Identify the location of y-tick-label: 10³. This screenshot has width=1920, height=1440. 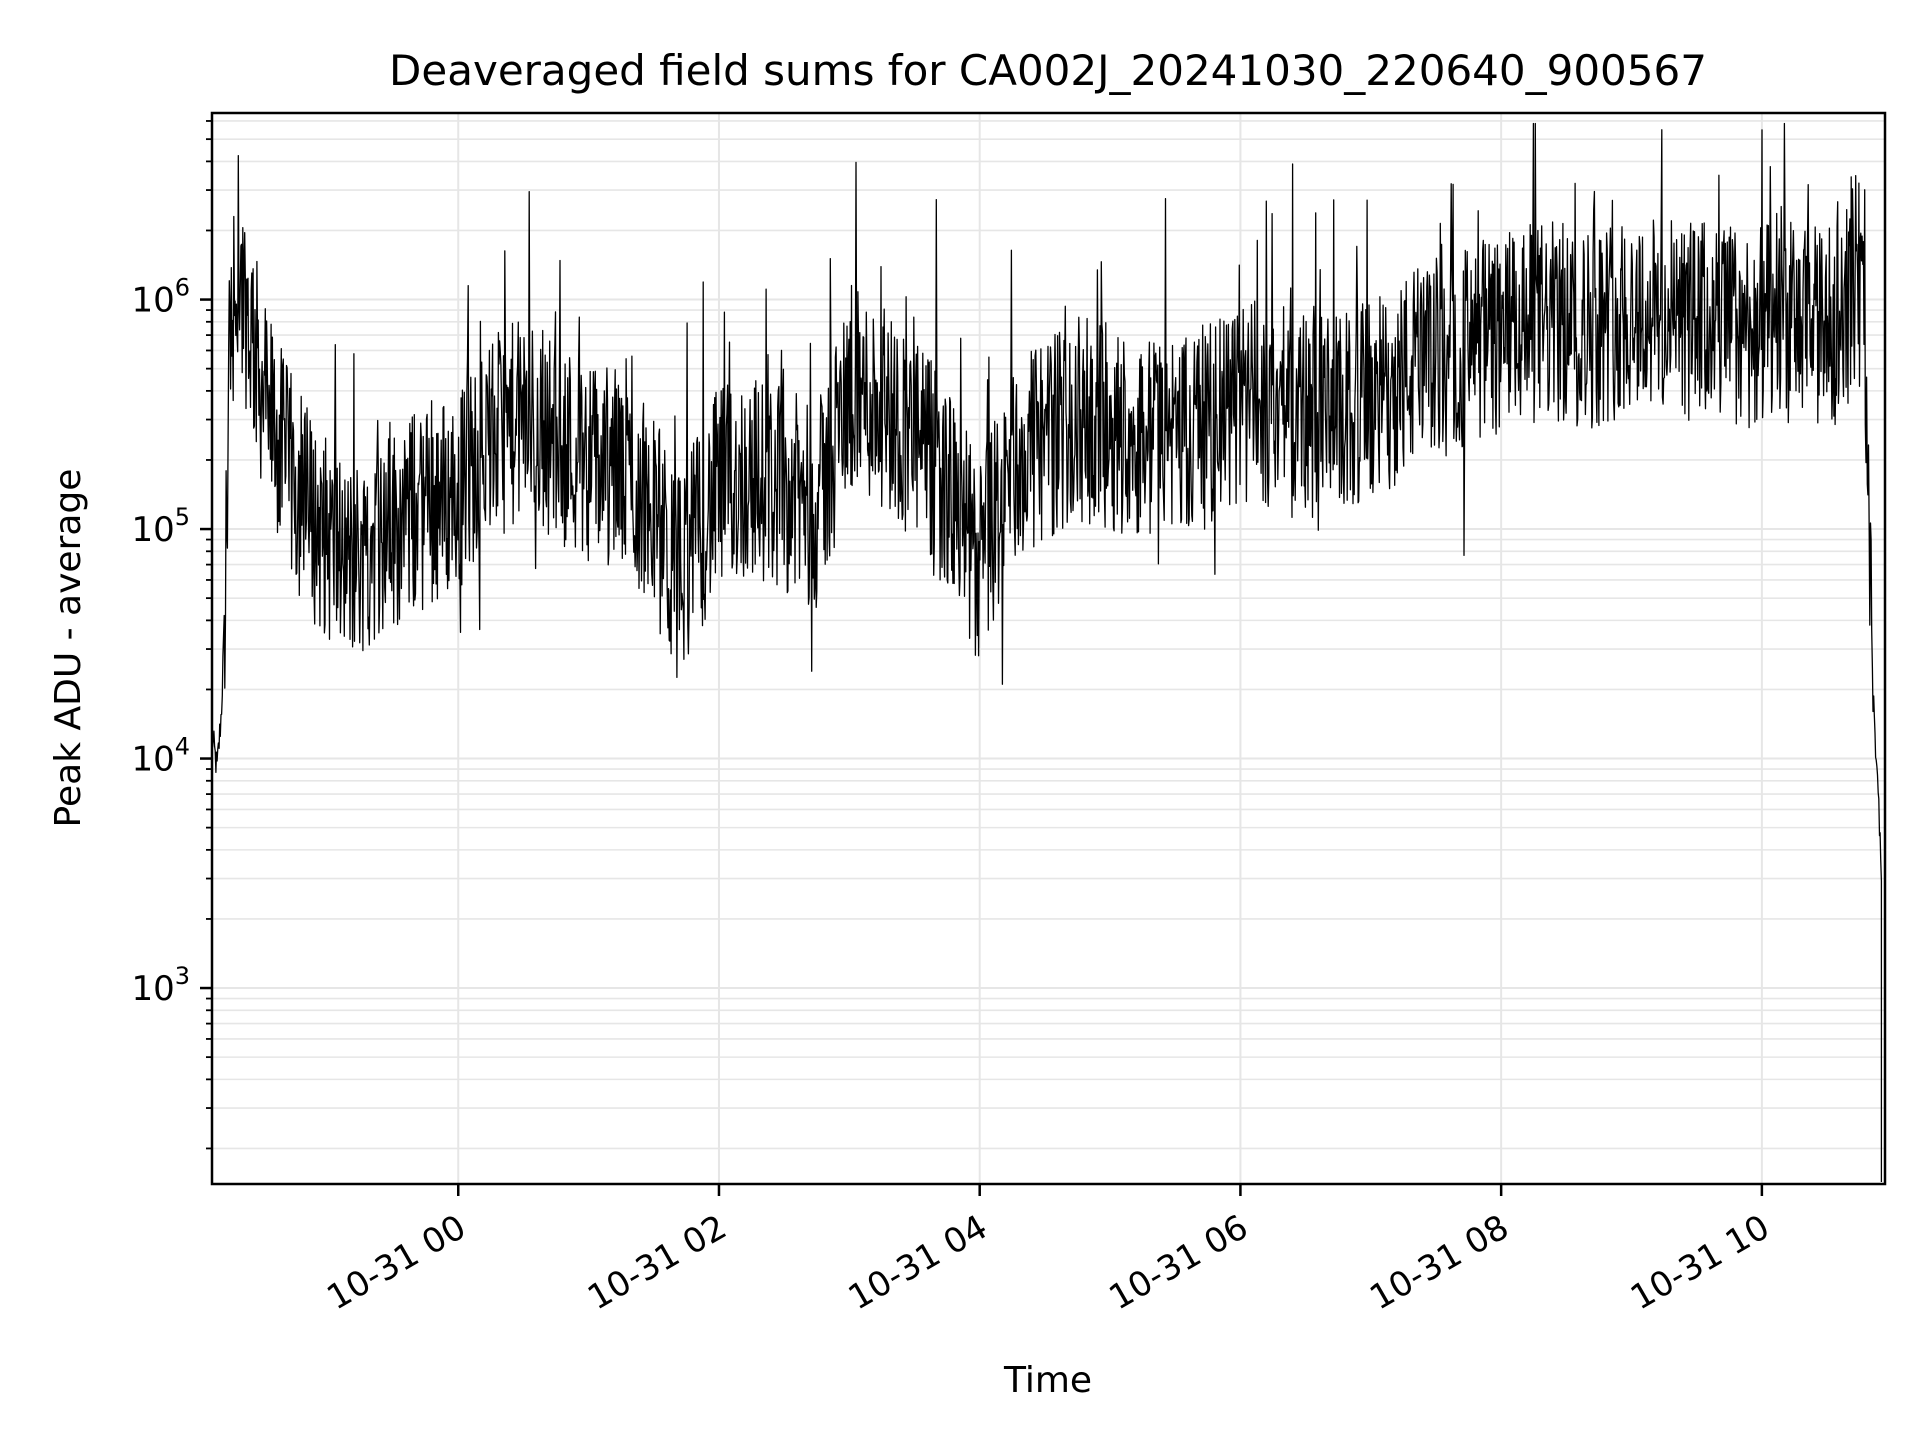
(160, 985).